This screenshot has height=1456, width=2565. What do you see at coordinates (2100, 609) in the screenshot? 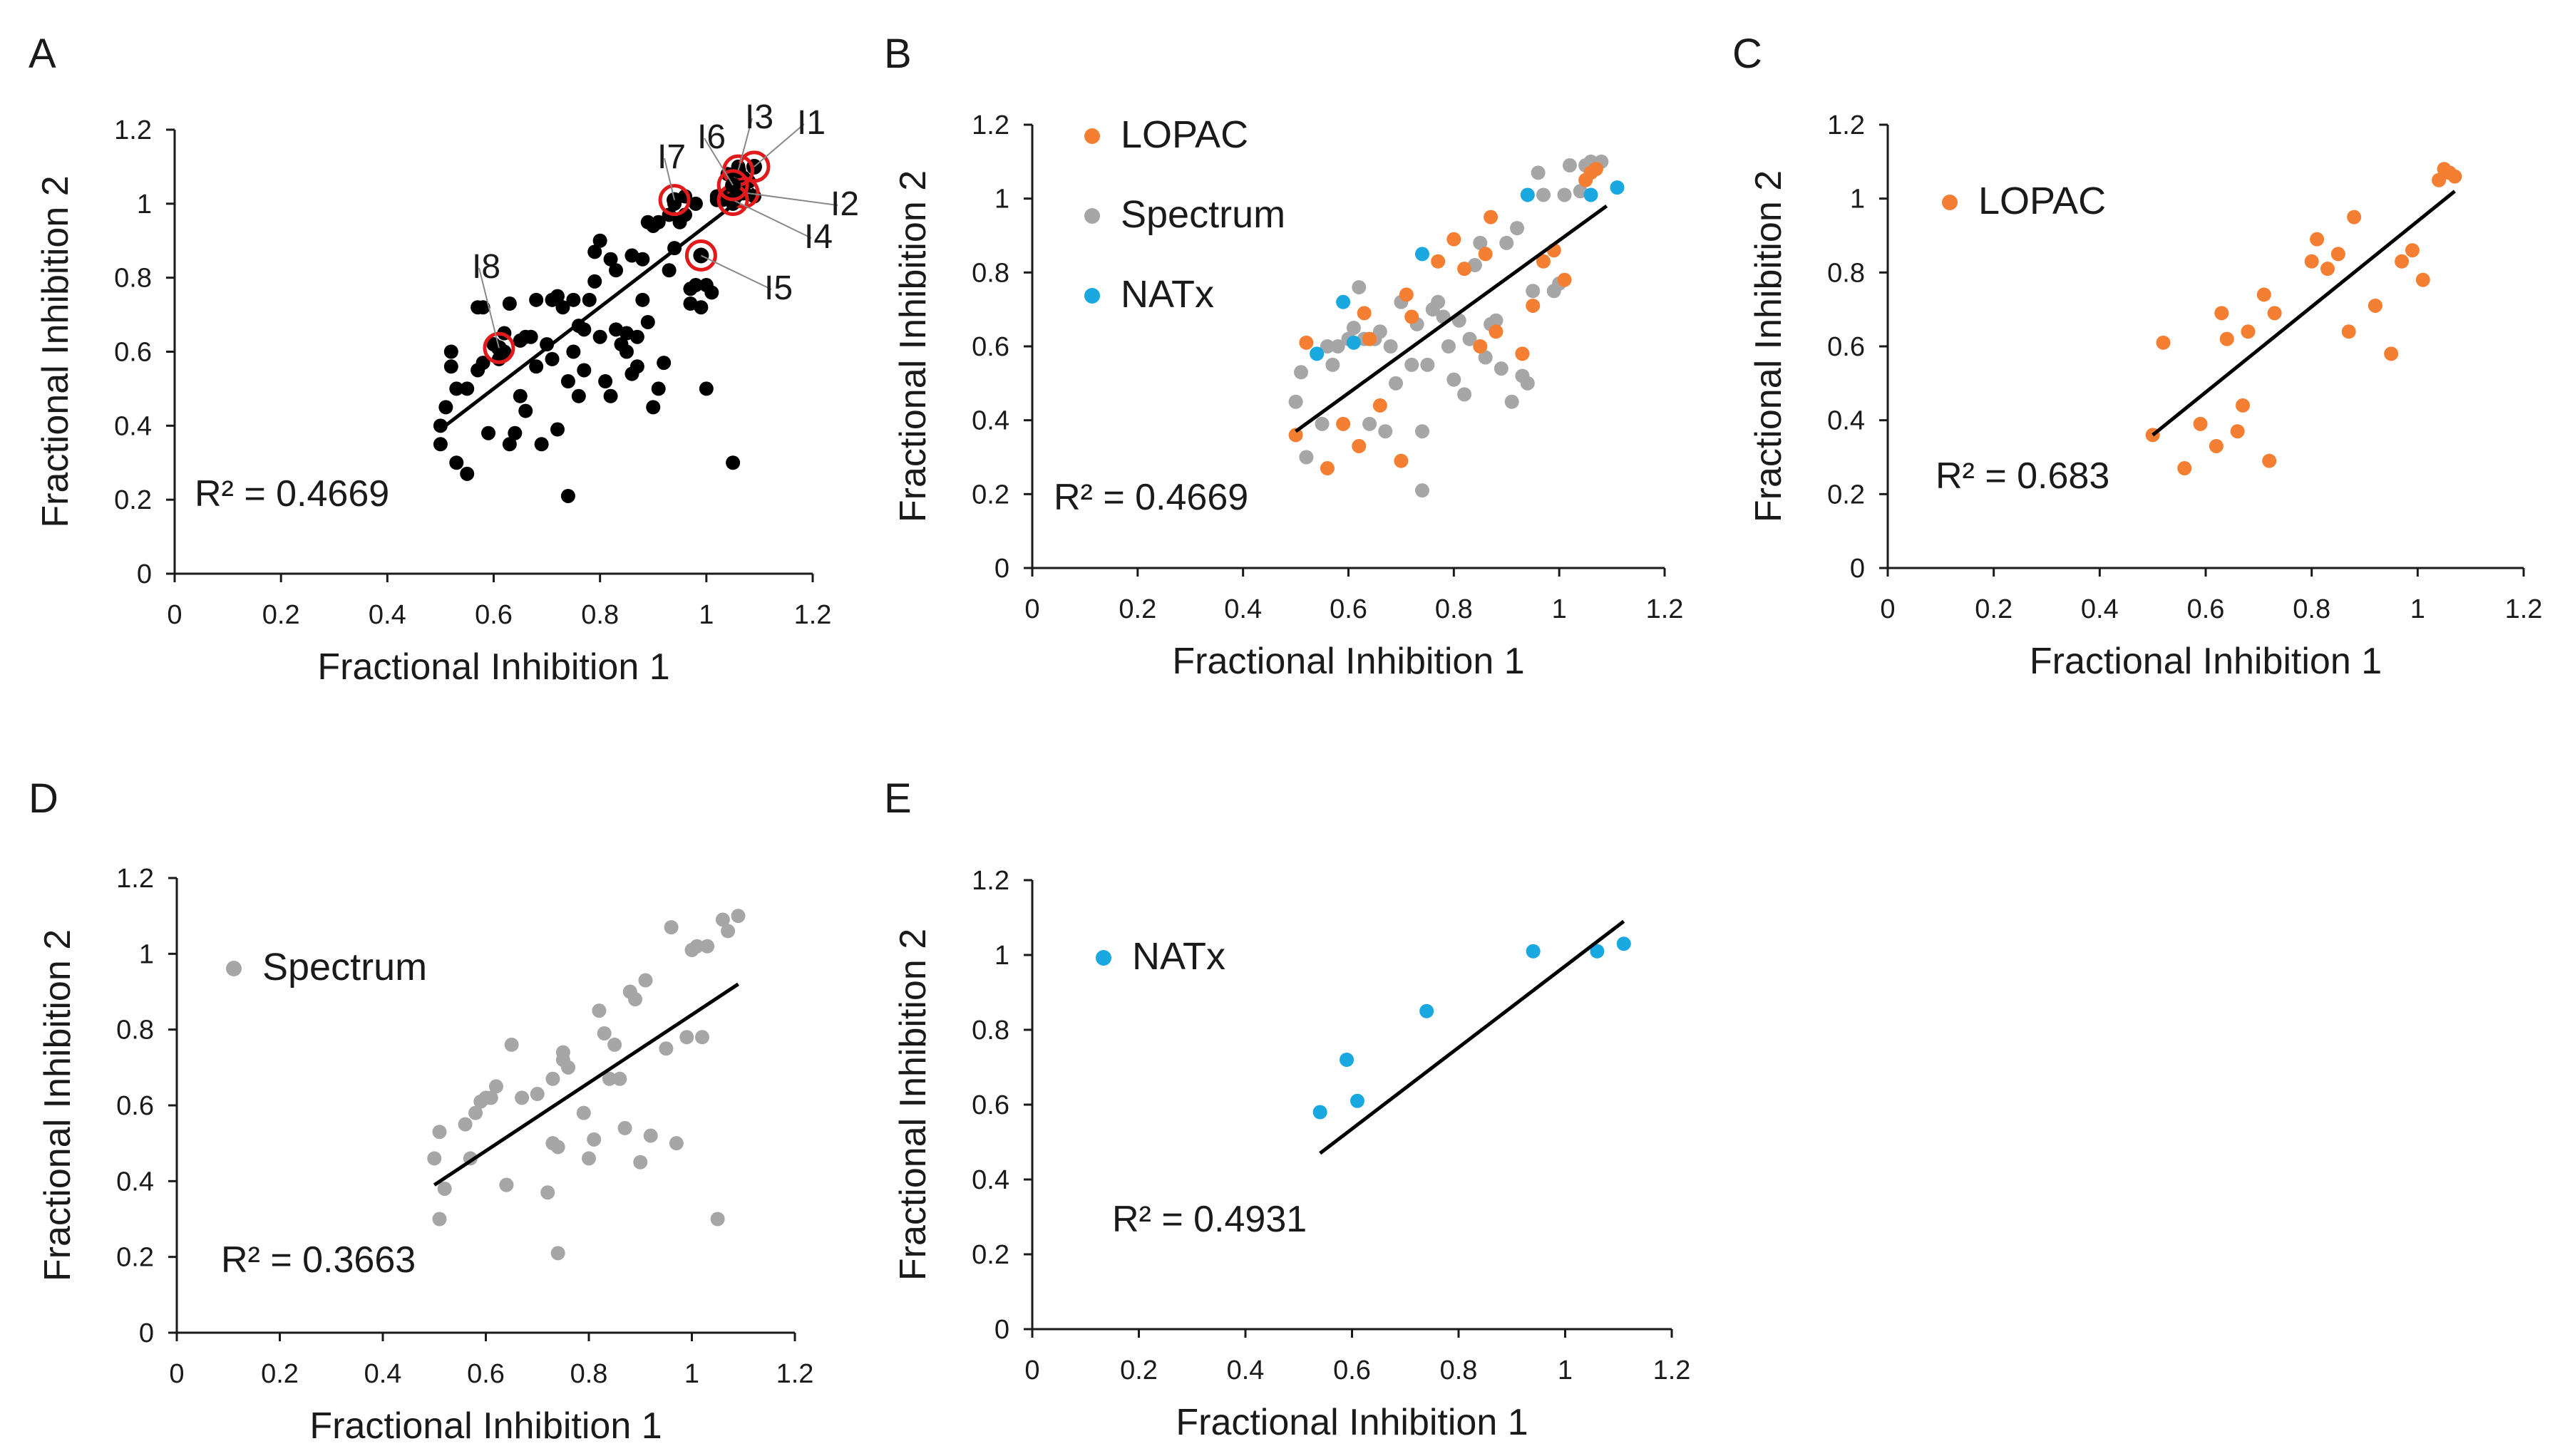
I see `x-tick-label: 0.4` at bounding box center [2100, 609].